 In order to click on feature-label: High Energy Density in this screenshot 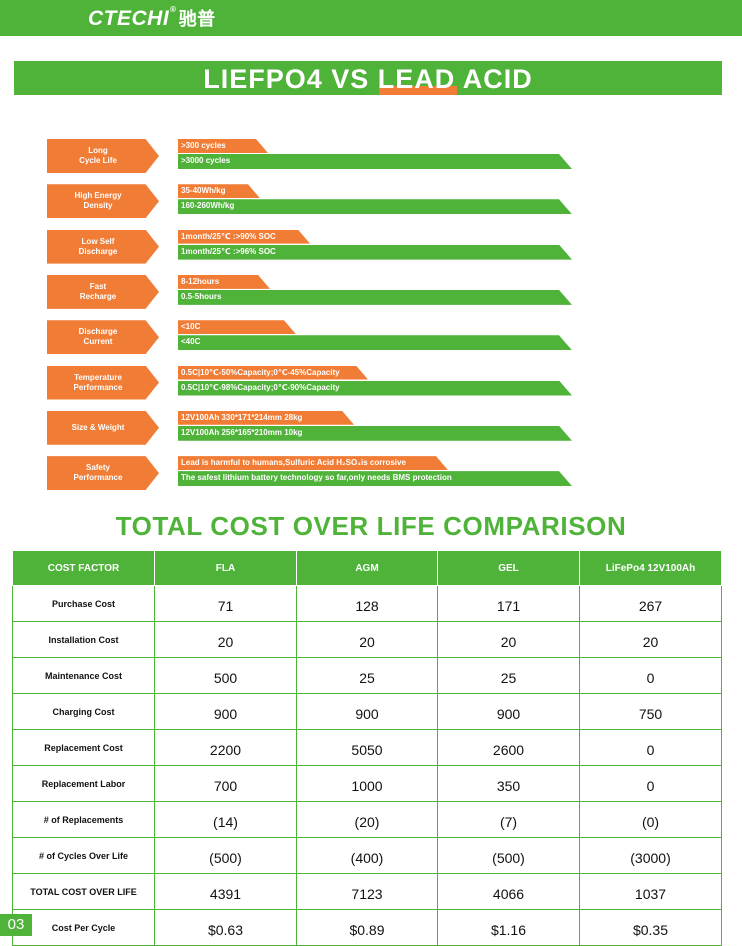, I will do `click(103, 201)`.